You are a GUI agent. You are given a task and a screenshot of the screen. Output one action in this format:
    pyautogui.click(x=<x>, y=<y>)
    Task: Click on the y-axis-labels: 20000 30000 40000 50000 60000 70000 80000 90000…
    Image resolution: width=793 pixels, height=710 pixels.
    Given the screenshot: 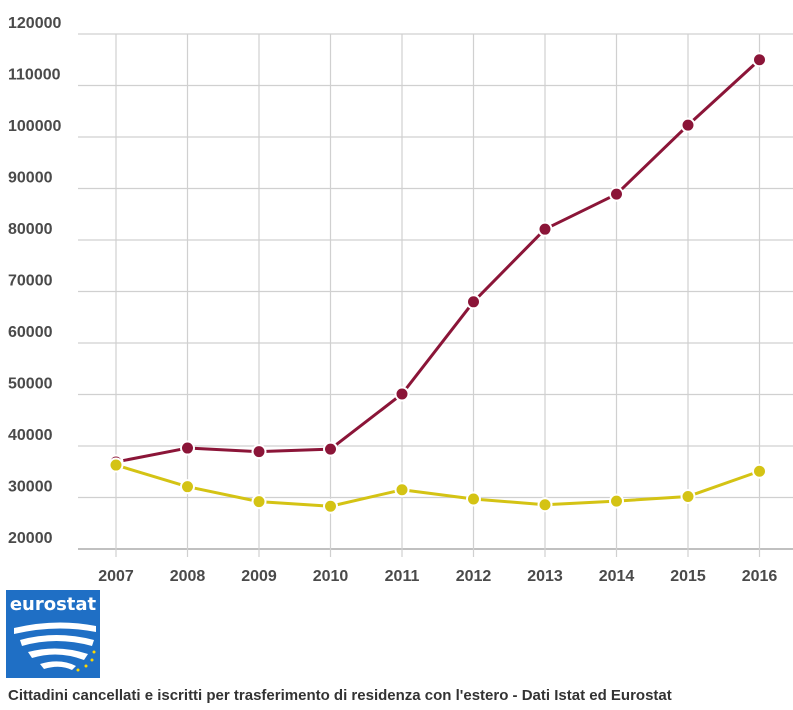 What is the action you would take?
    pyautogui.click(x=34, y=281)
    